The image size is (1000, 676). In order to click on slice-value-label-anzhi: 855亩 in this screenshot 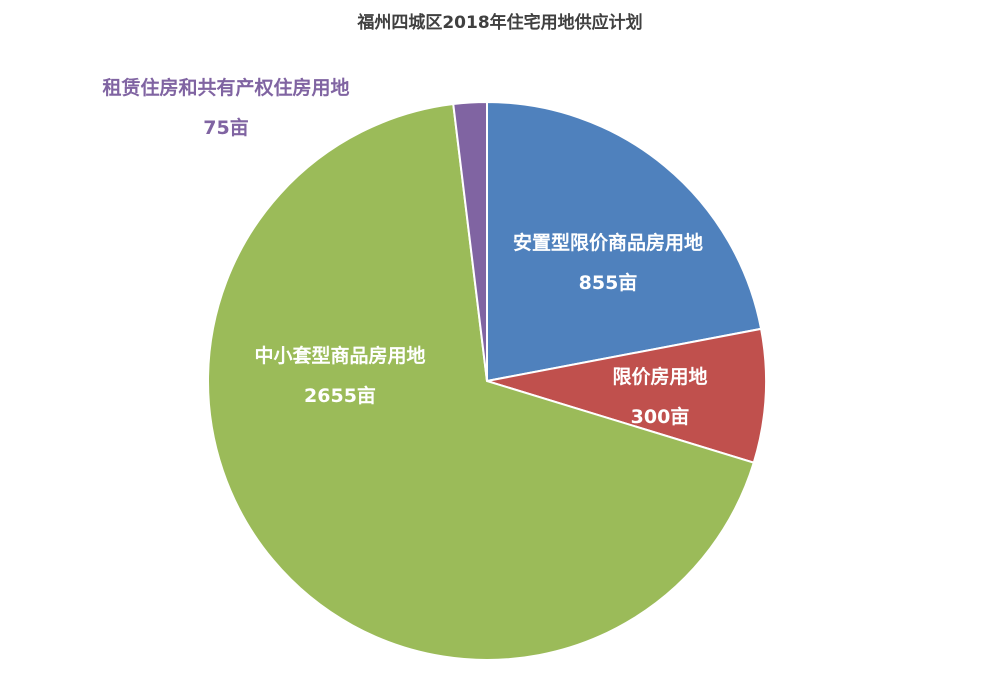, I will do `click(608, 282)`.